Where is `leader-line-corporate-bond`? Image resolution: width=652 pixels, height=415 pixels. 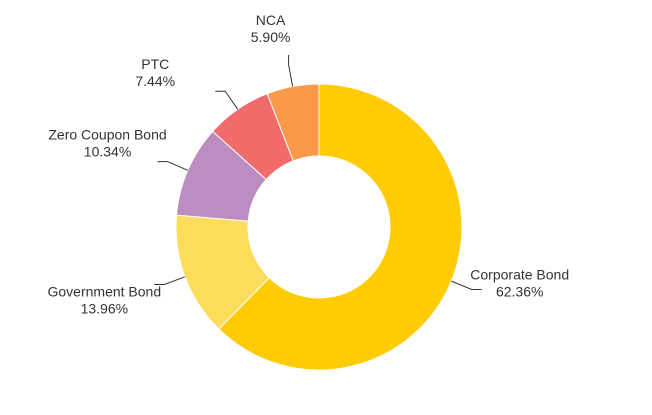
leader-line-corporate-bond is located at coordinates (466, 285).